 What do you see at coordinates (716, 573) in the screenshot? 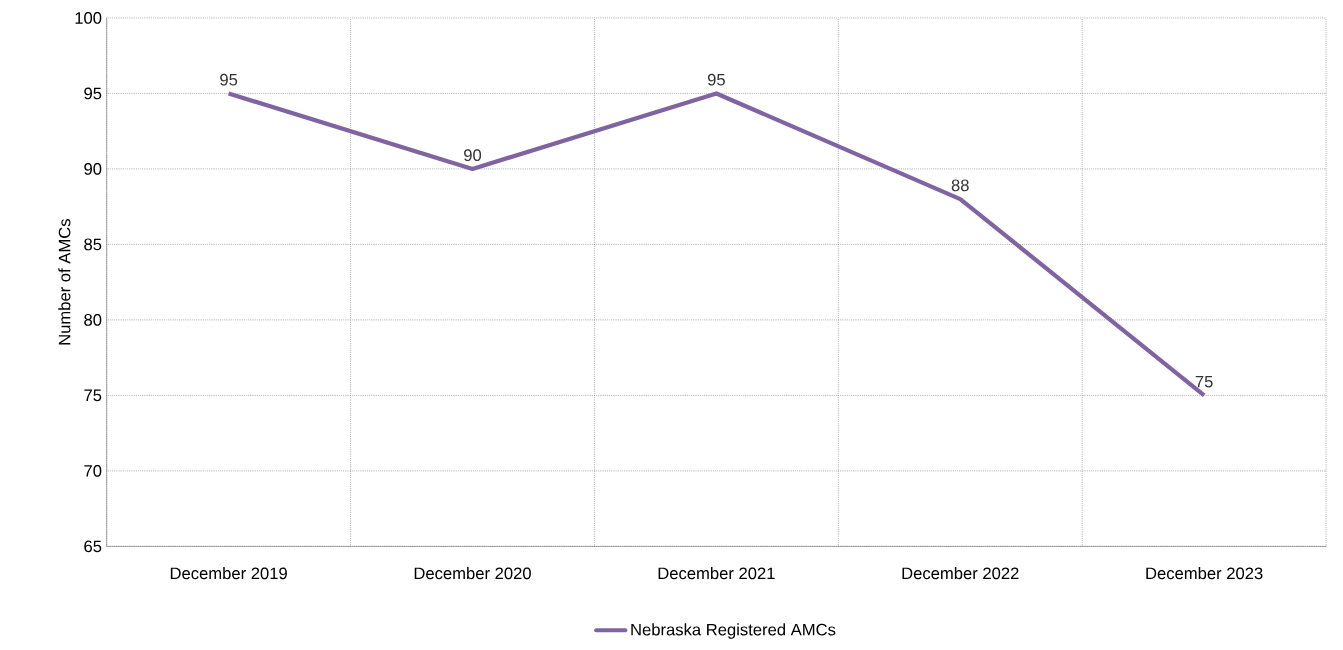
I see `x-tick-label: December 2021` at bounding box center [716, 573].